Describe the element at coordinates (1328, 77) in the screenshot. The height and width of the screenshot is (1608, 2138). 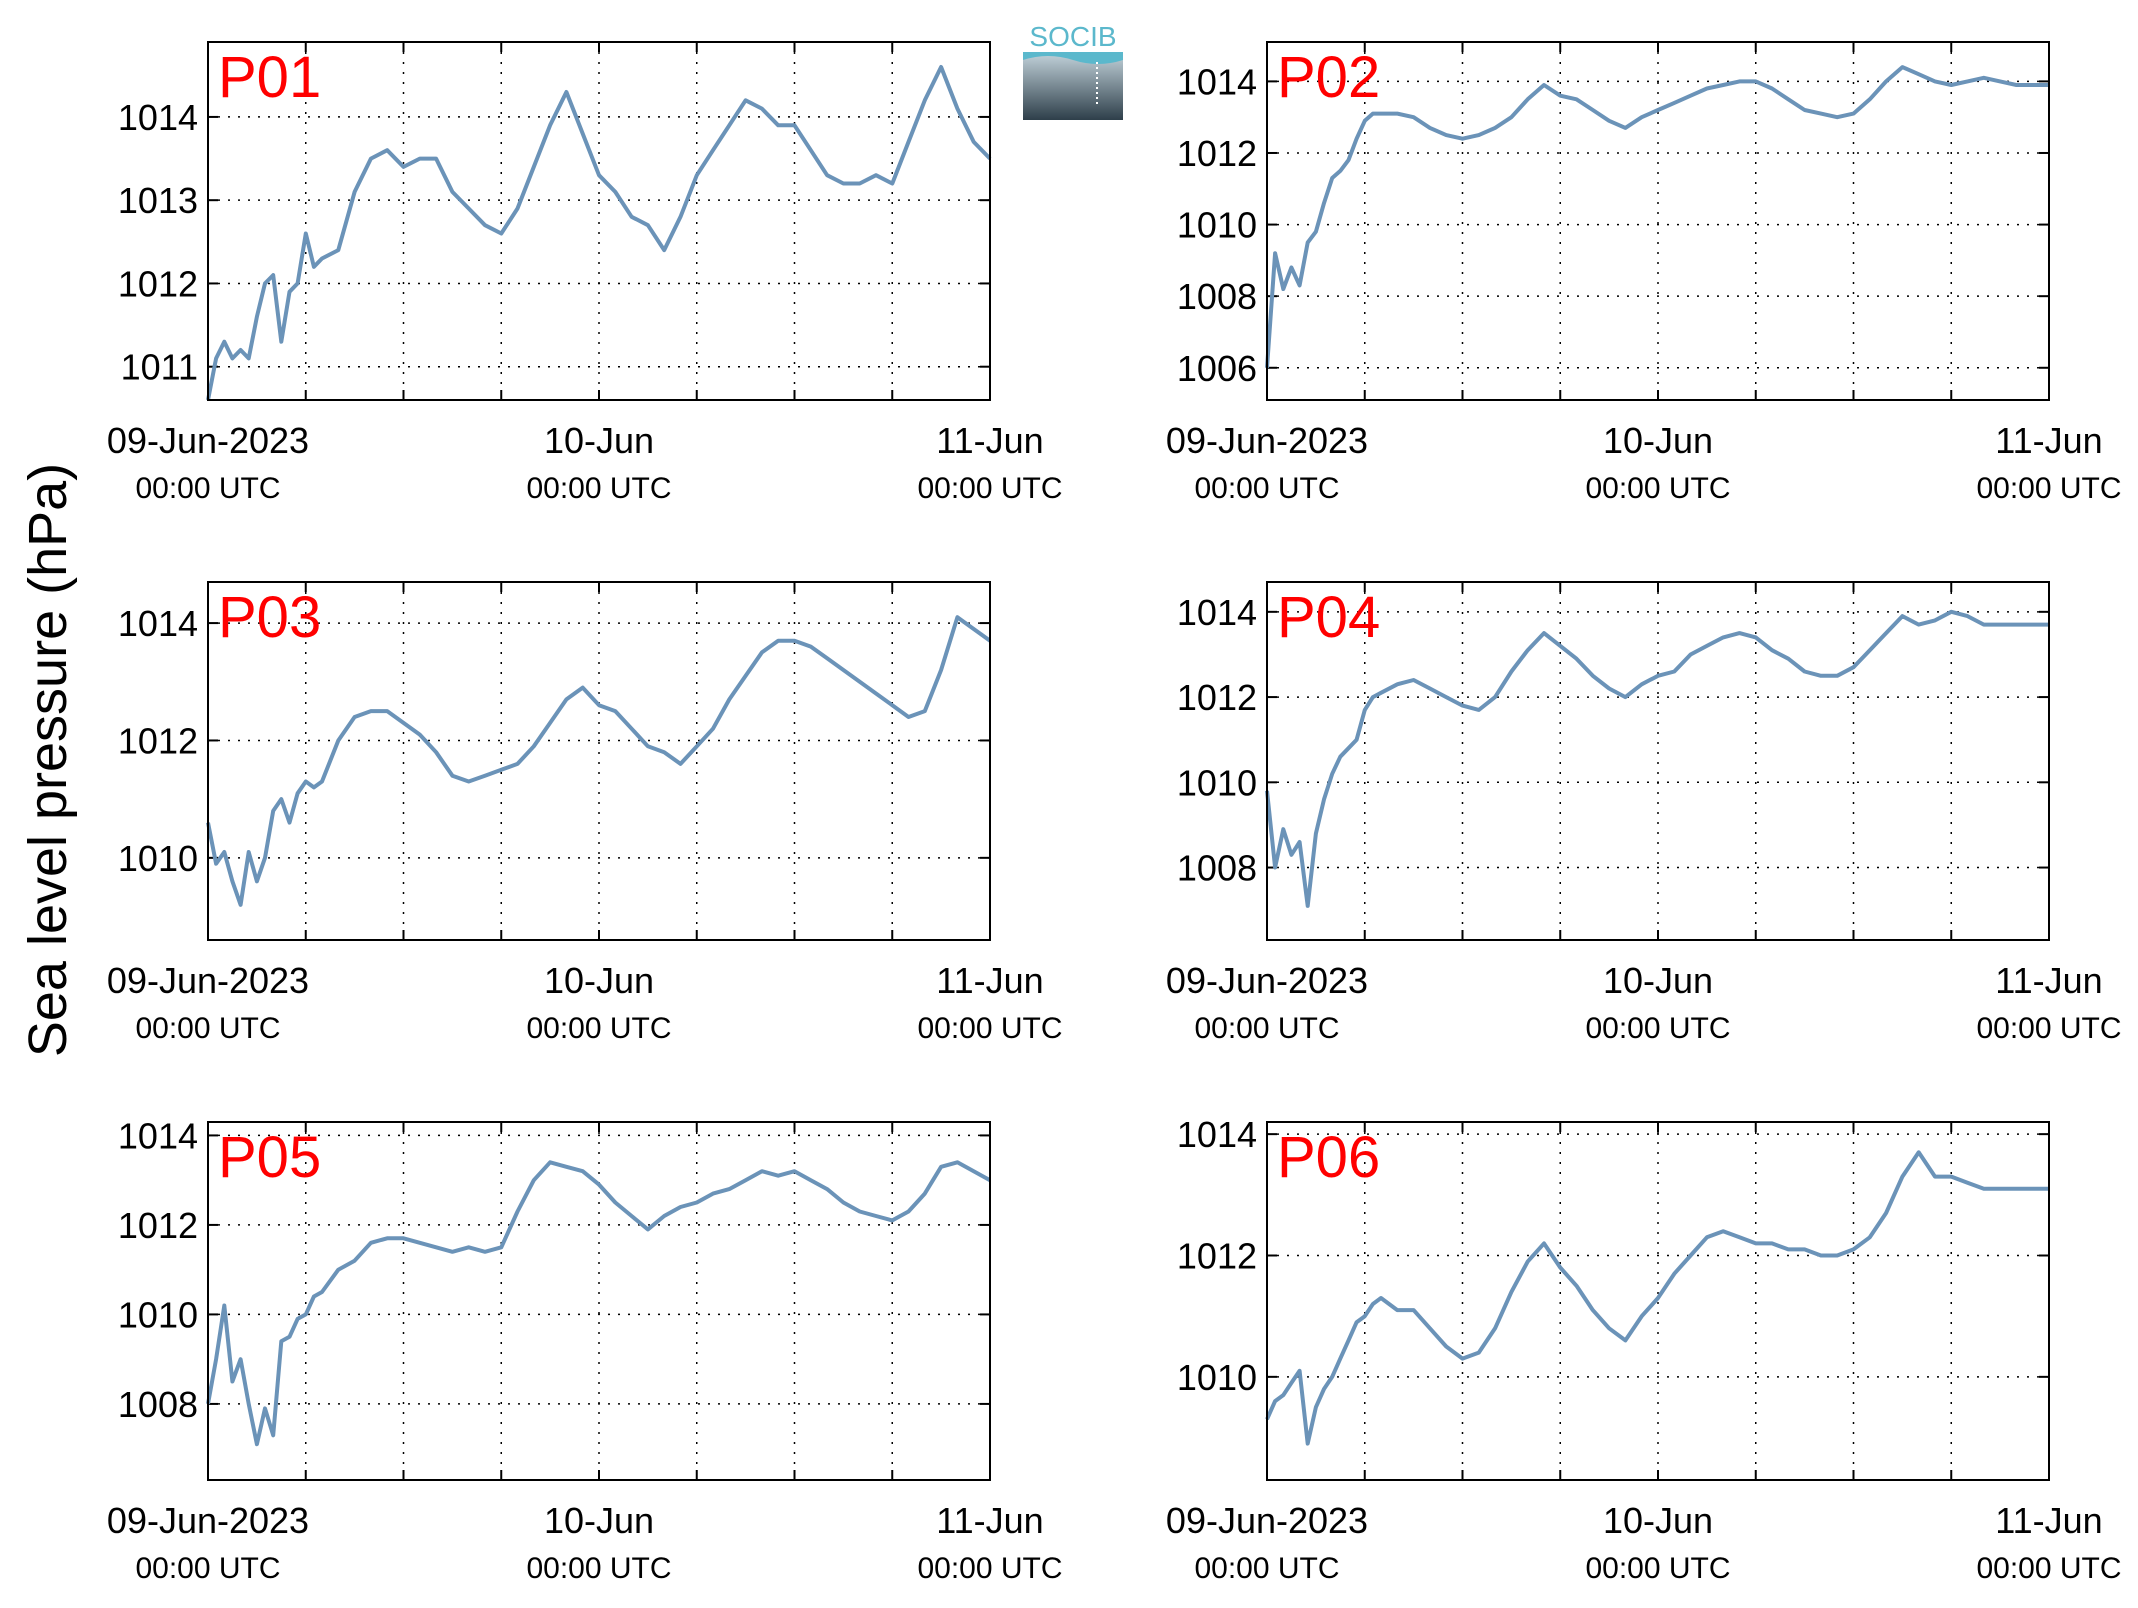
I see `panel-label: P02` at that location.